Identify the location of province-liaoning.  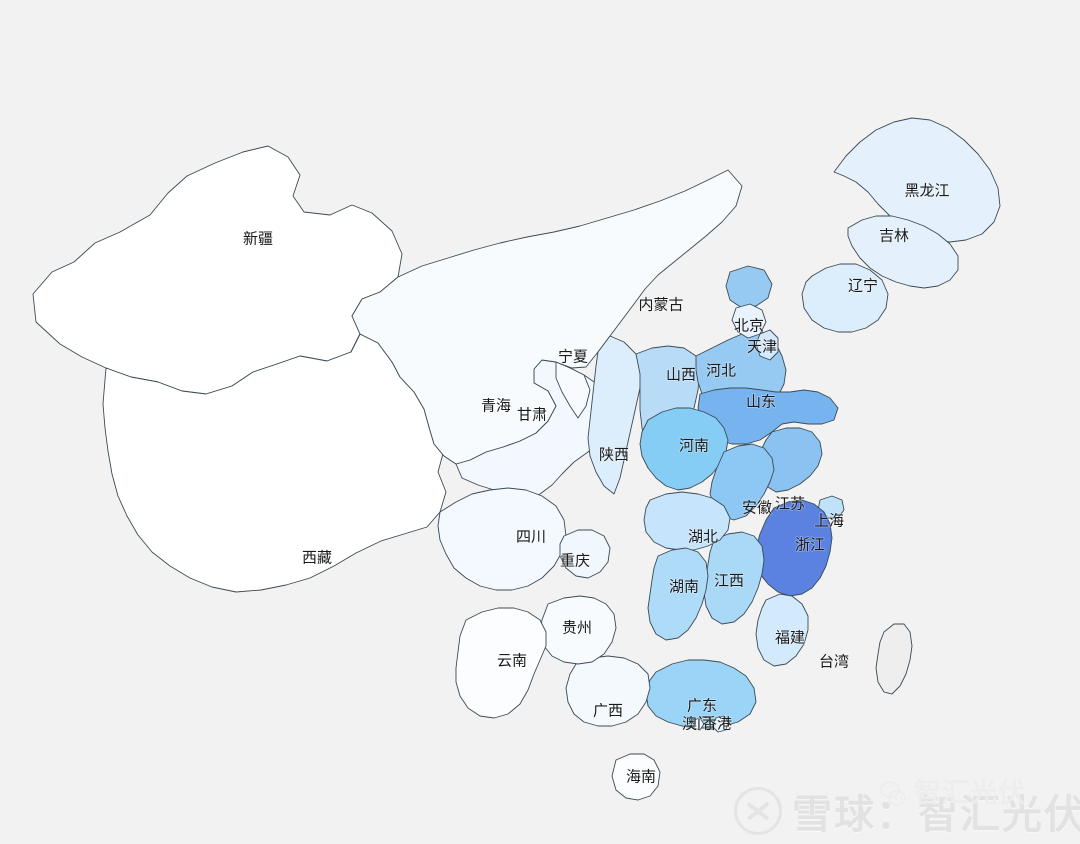
(845, 298).